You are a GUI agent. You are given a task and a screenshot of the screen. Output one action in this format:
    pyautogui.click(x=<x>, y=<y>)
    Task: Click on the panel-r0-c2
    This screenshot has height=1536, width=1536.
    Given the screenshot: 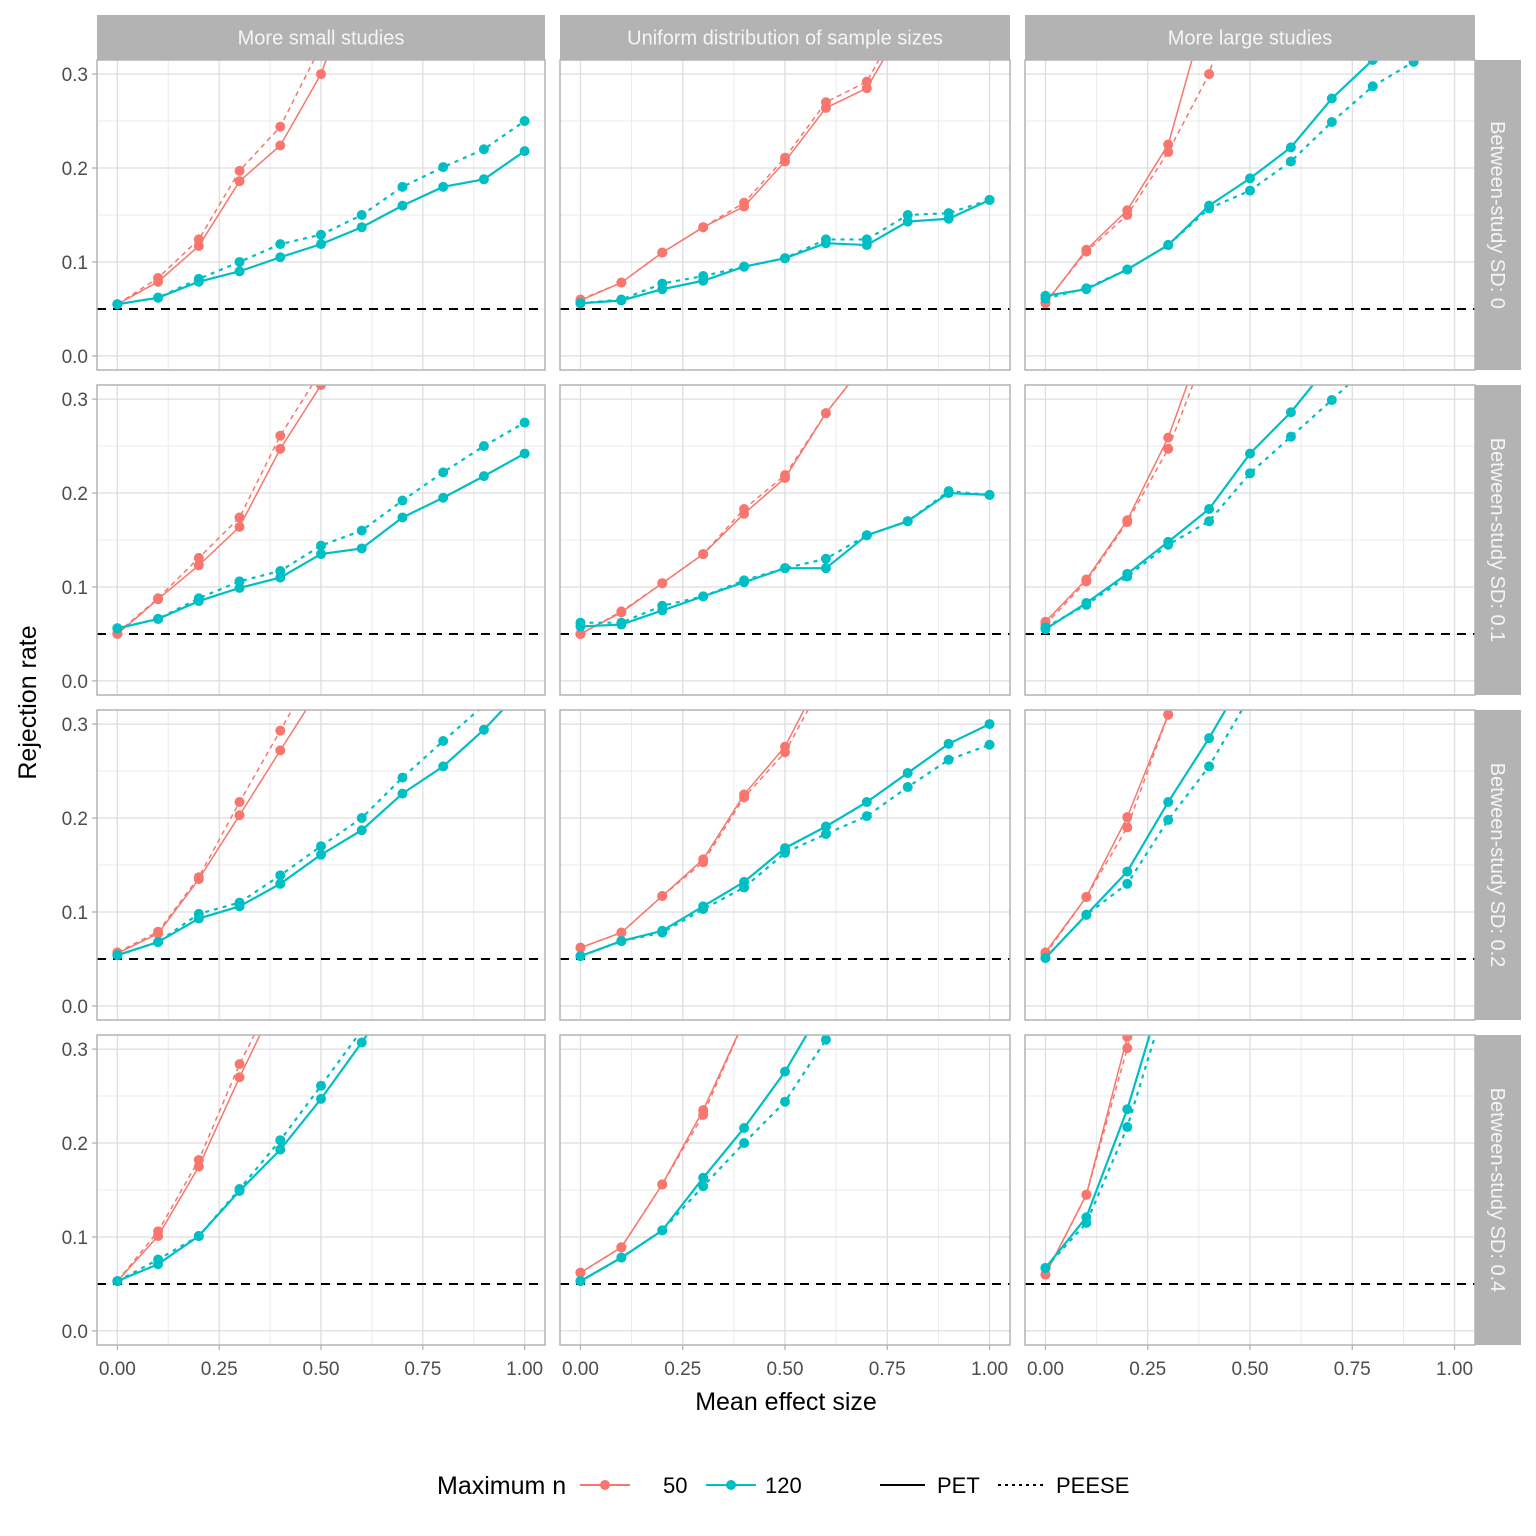 What is the action you would take?
    pyautogui.click(x=1250, y=215)
    